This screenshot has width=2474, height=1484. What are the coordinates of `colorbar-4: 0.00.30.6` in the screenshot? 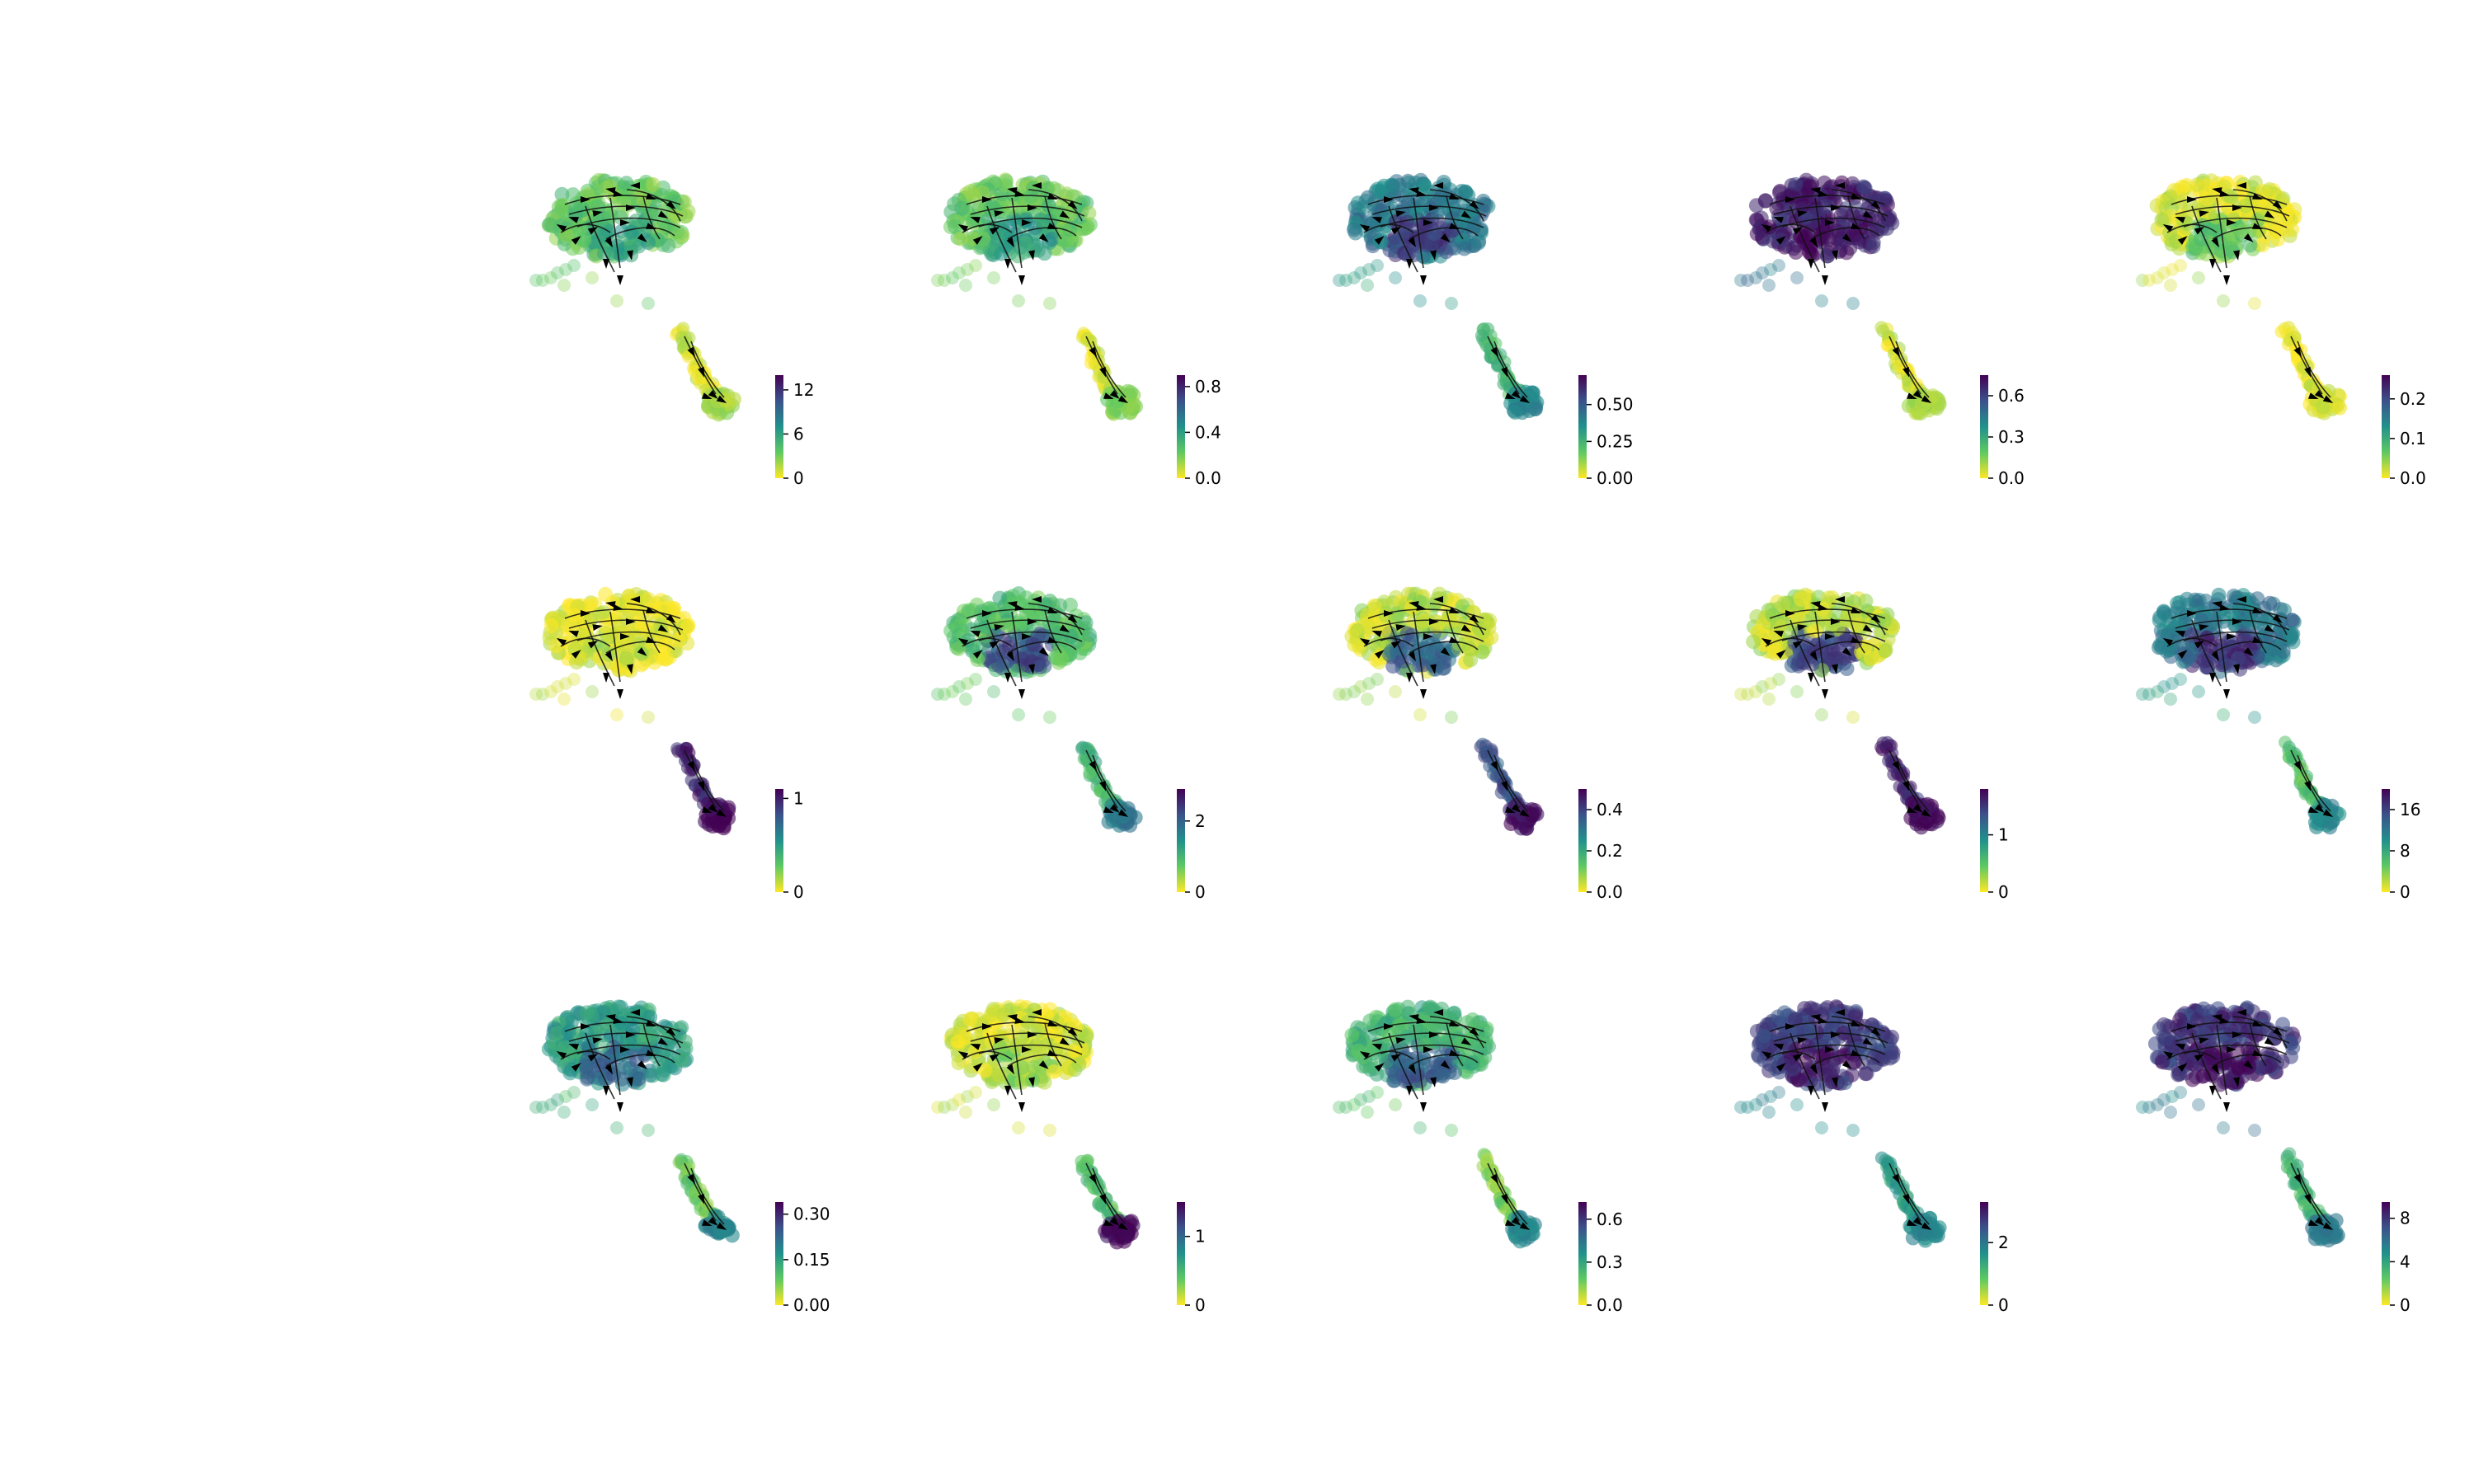 It's located at (2002, 431).